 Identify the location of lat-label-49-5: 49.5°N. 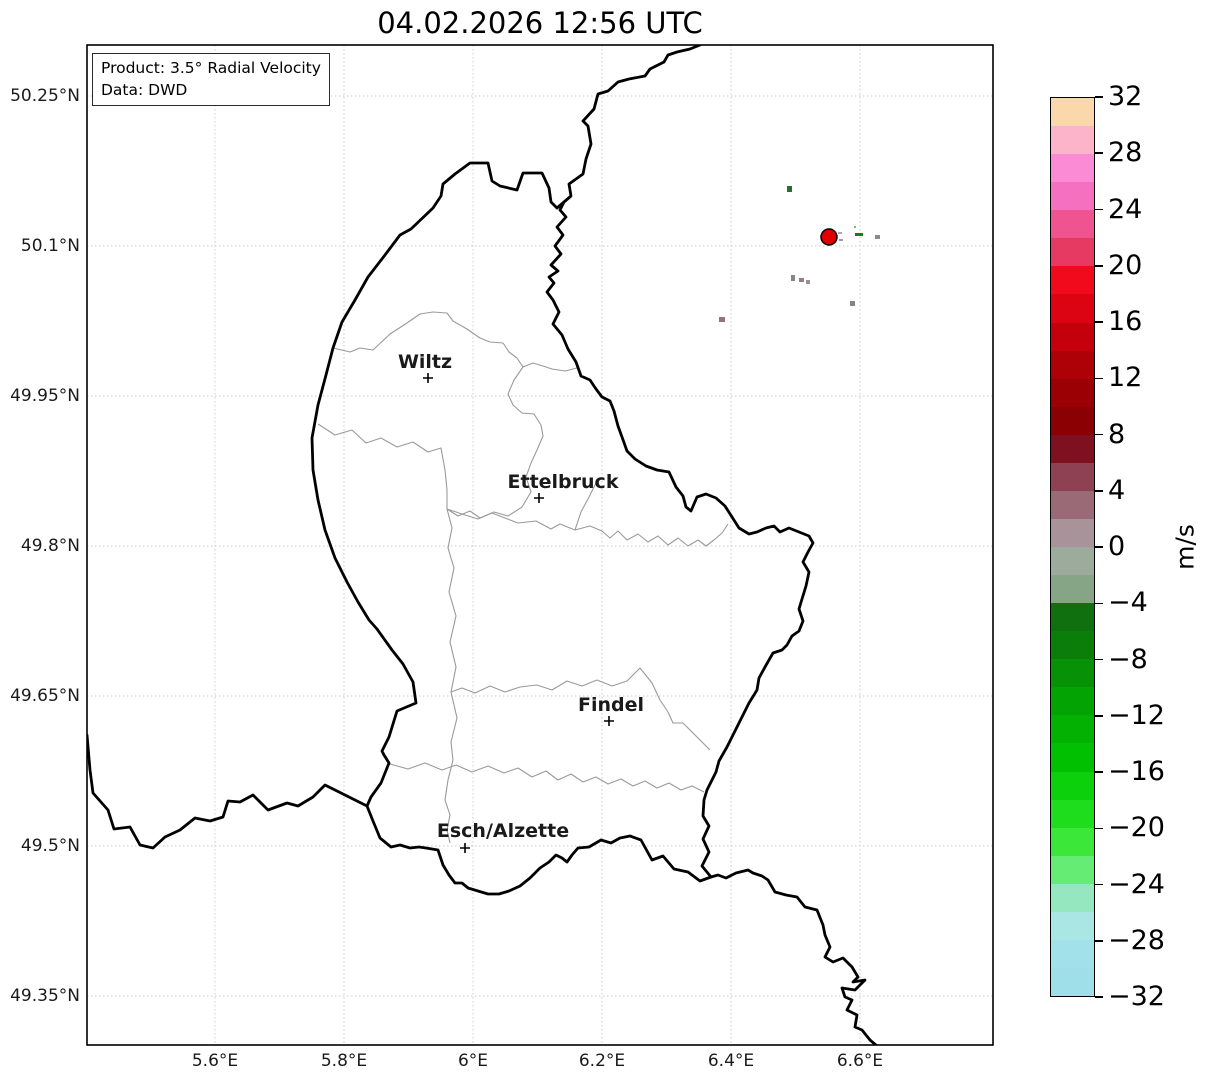
(50, 846).